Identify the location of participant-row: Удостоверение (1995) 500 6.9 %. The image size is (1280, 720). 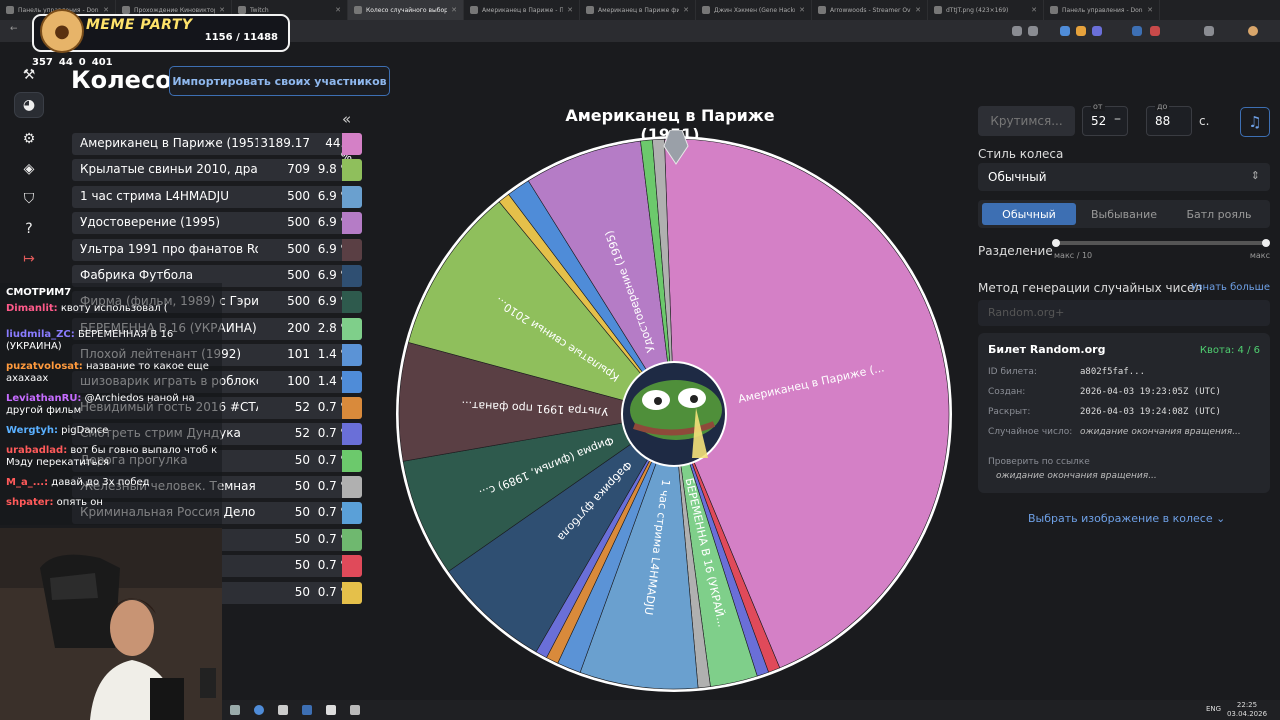
(217, 223).